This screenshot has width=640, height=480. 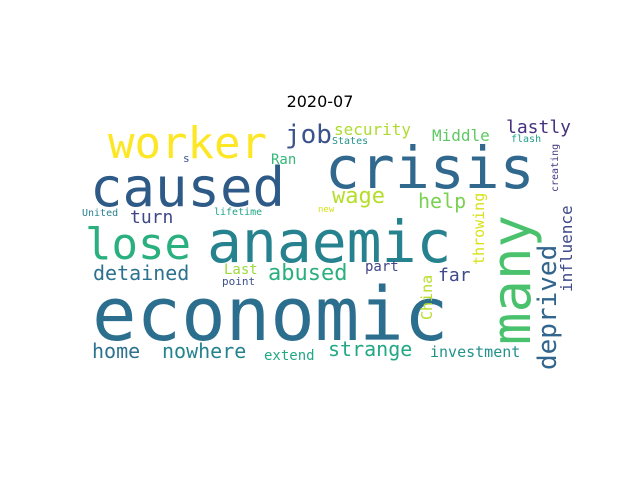 I want to click on word-worker: worker, so click(x=187, y=143).